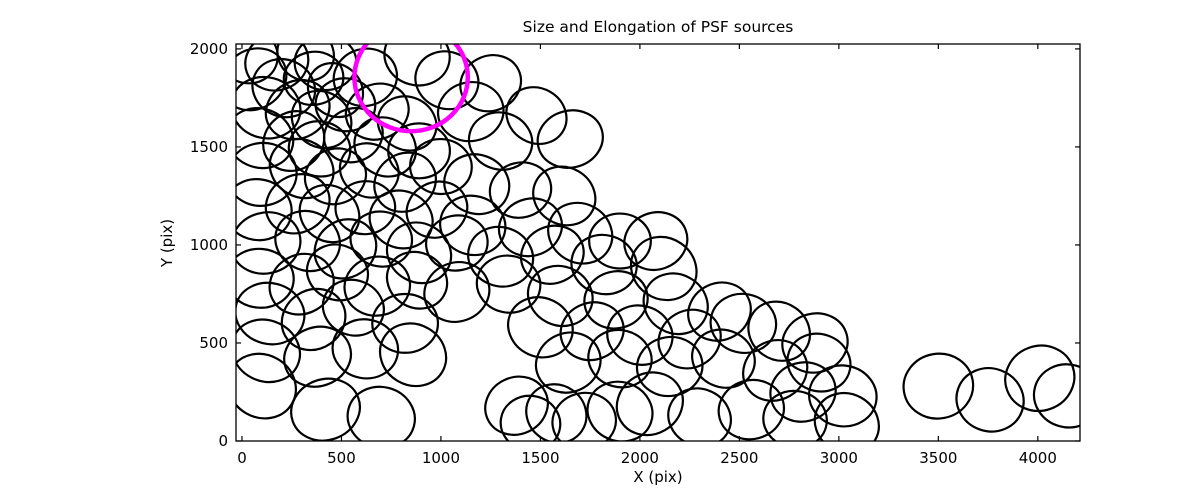  What do you see at coordinates (938, 458) in the screenshot?
I see `x-tick-label: 3500` at bounding box center [938, 458].